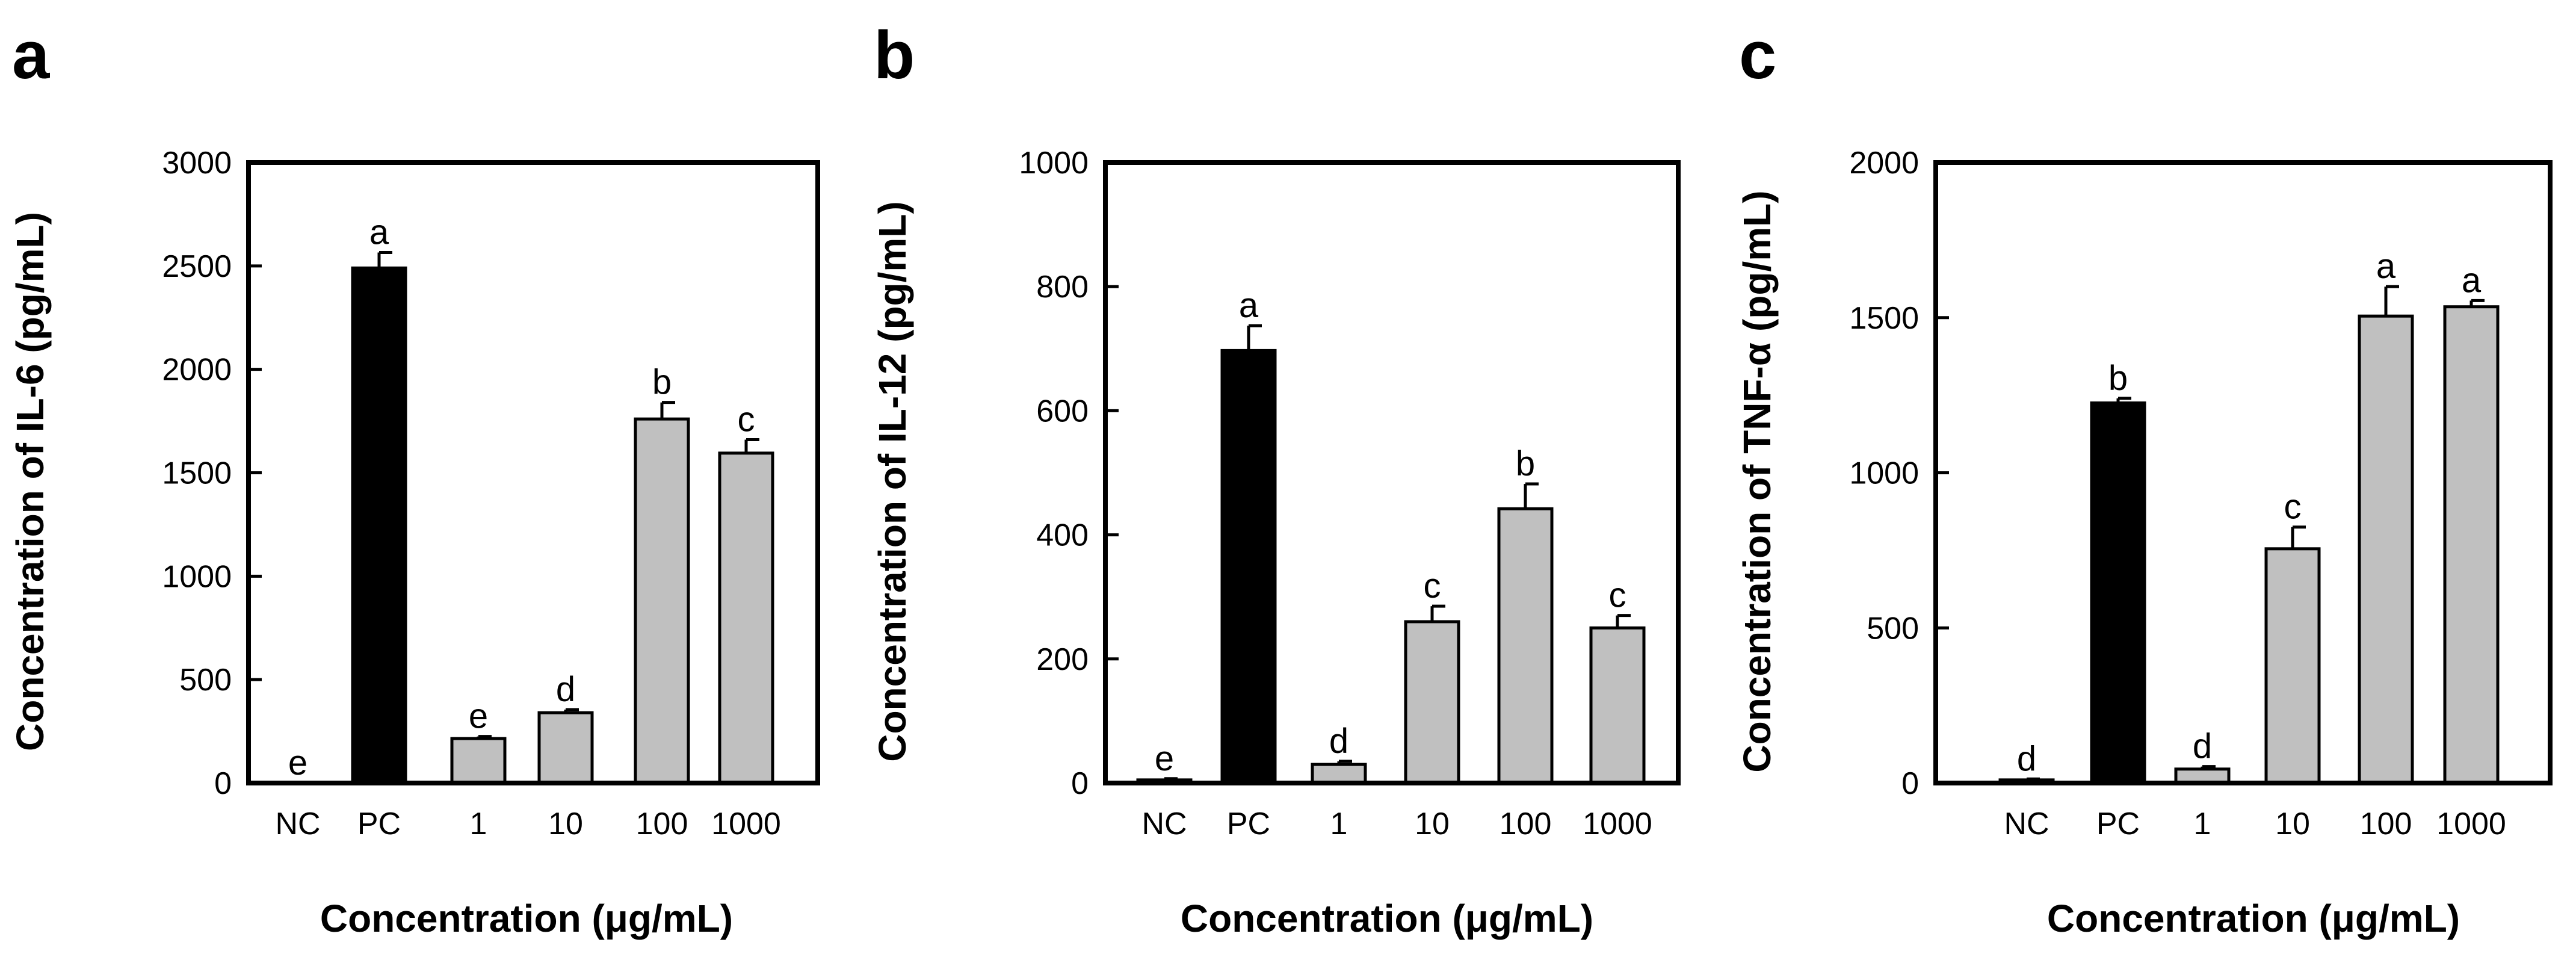 This screenshot has width=2576, height=963. I want to click on panel-letter-b: b, so click(894, 55).